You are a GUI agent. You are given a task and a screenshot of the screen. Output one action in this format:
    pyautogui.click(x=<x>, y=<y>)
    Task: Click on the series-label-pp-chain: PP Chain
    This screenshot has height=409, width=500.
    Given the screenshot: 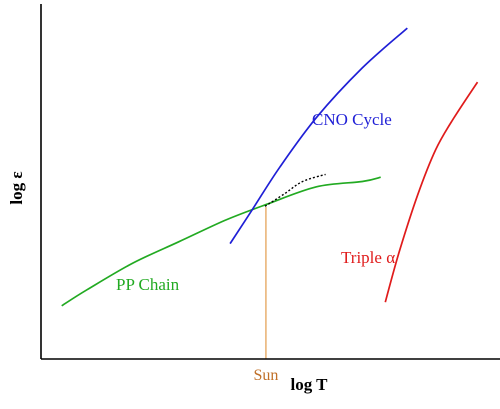 What is the action you would take?
    pyautogui.click(x=148, y=284)
    